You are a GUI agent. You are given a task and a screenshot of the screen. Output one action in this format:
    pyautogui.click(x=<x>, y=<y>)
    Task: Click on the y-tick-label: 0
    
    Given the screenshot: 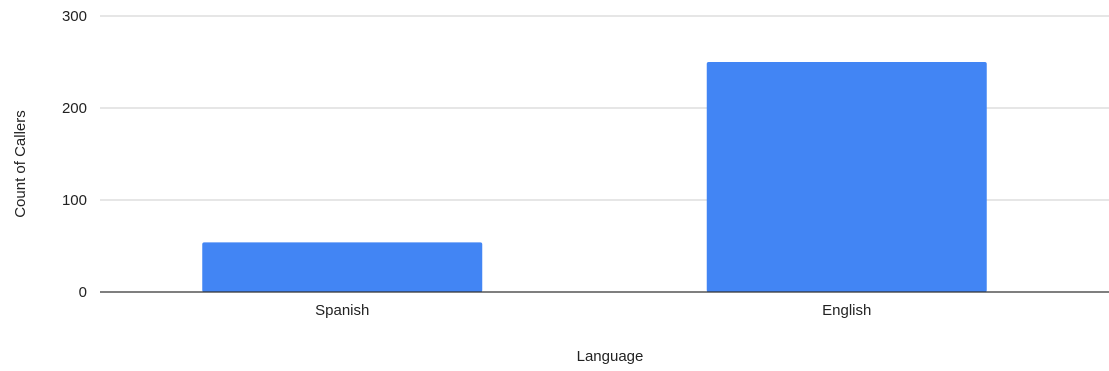 What is the action you would take?
    pyautogui.click(x=83, y=292)
    